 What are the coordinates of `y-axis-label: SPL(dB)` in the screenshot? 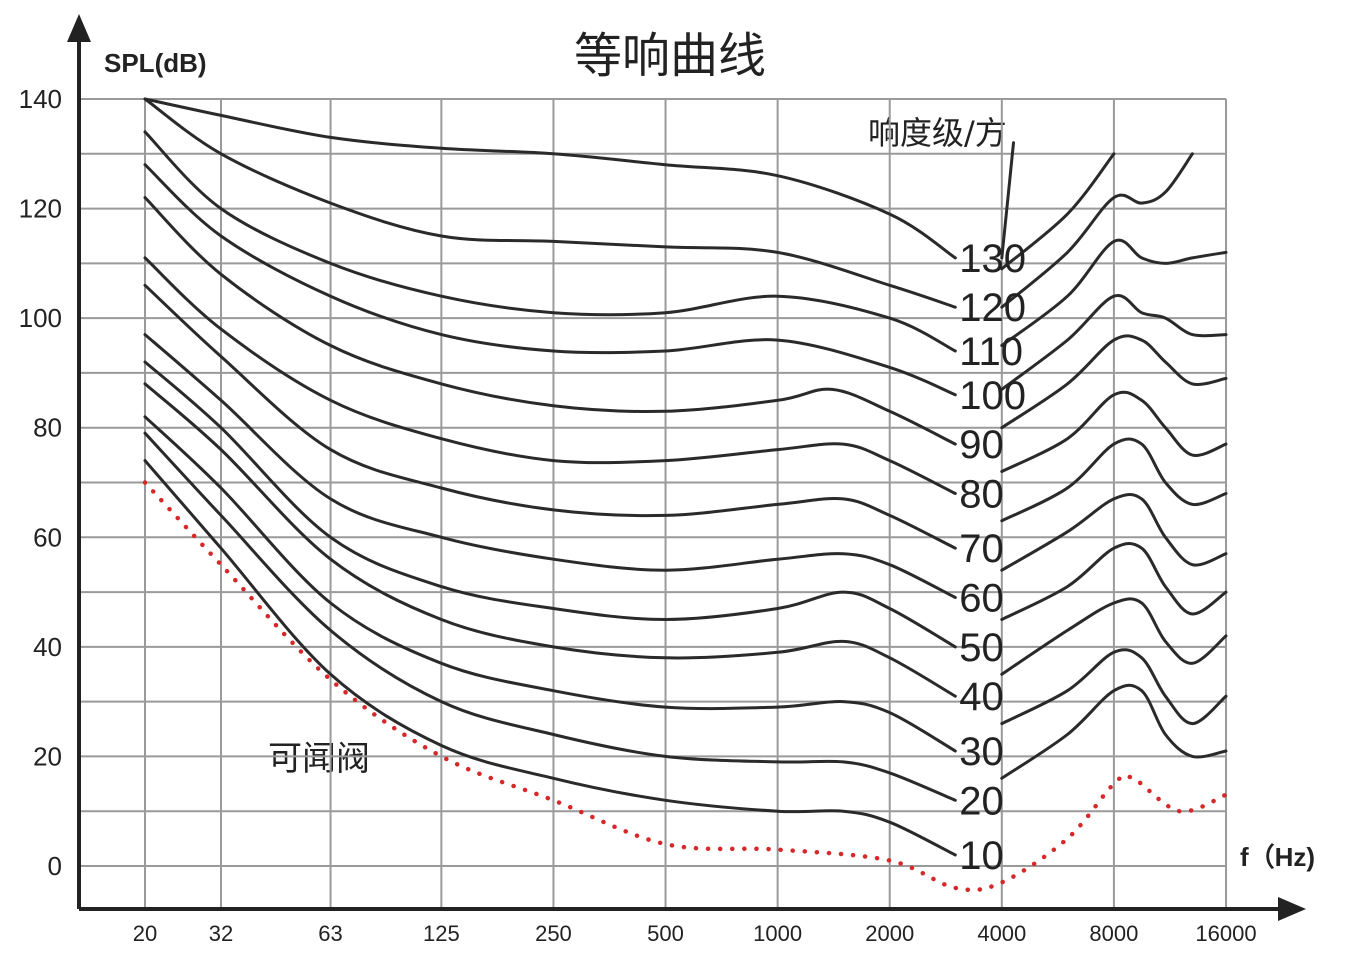 It's located at (155, 63).